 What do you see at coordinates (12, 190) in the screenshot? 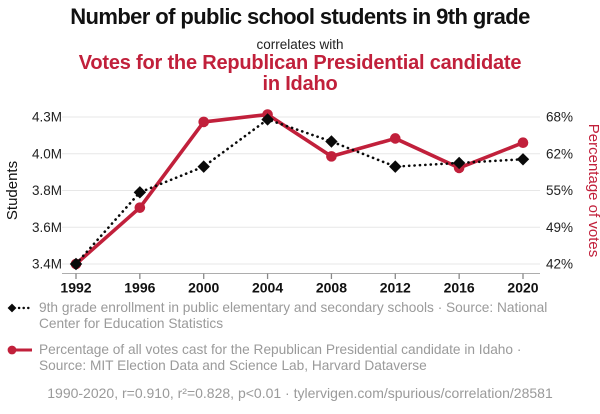
I see `left-axis-title: Students` at bounding box center [12, 190].